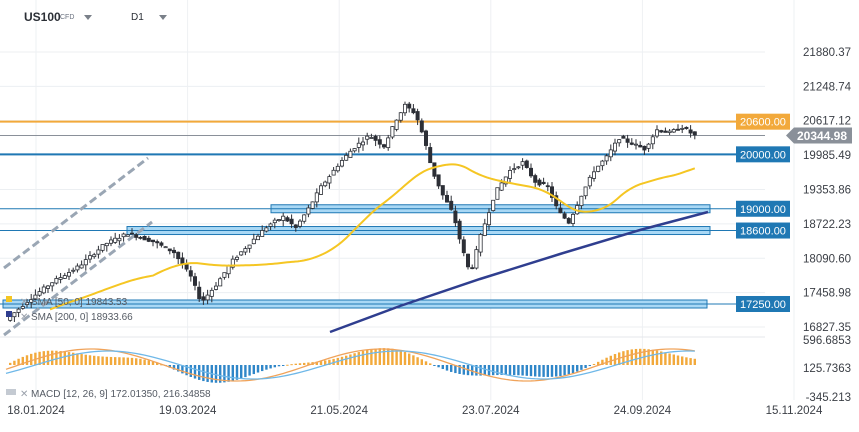 Image resolution: width=859 pixels, height=432 pixels. What do you see at coordinates (491, 411) in the screenshot?
I see `date-tick-label: 23.07.2024` at bounding box center [491, 411].